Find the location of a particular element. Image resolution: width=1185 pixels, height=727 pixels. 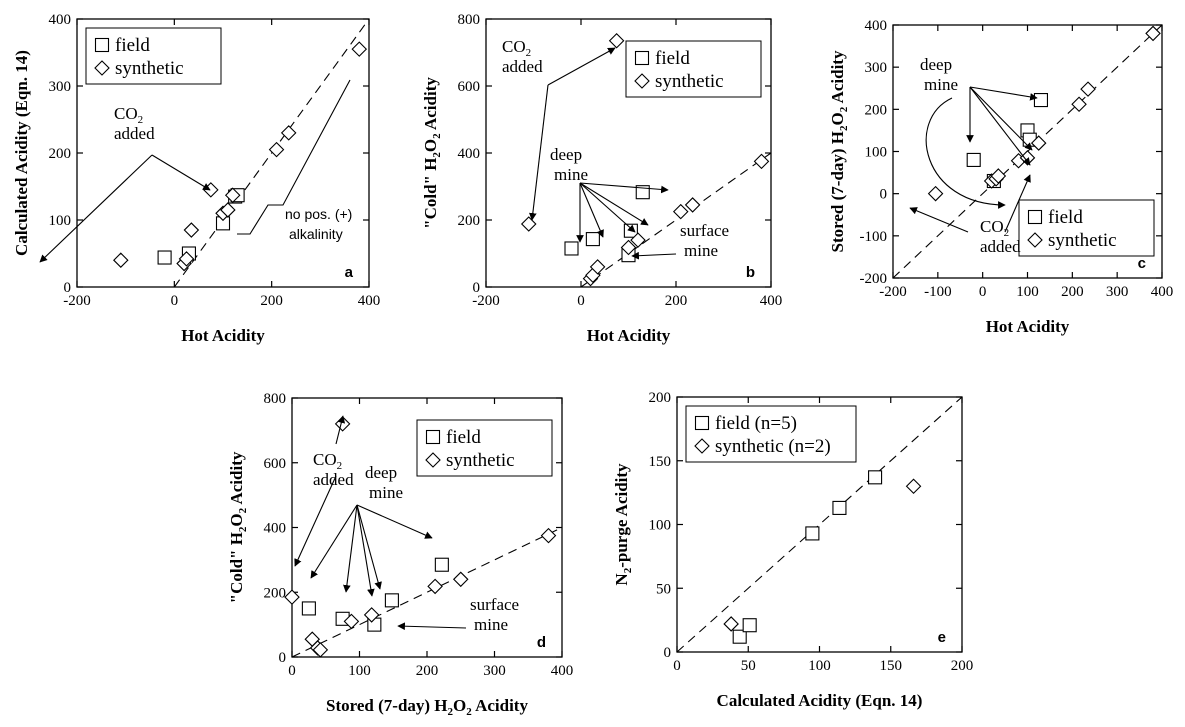

annotation-line: alkalinity is located at coordinates (316, 234).